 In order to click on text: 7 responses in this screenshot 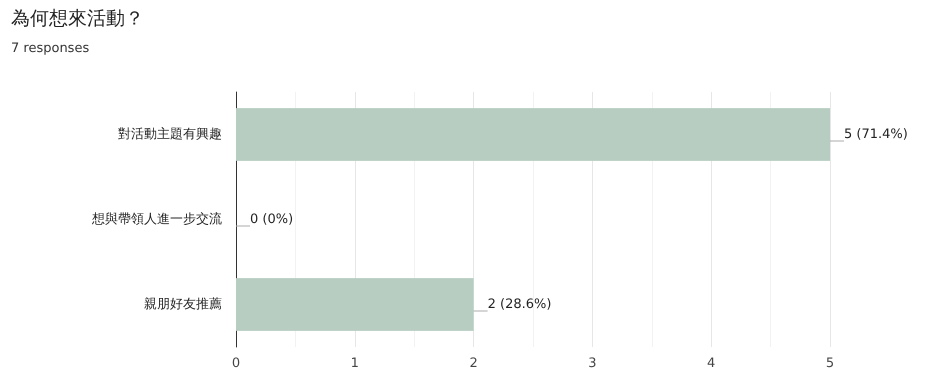, I will do `click(50, 48)`.